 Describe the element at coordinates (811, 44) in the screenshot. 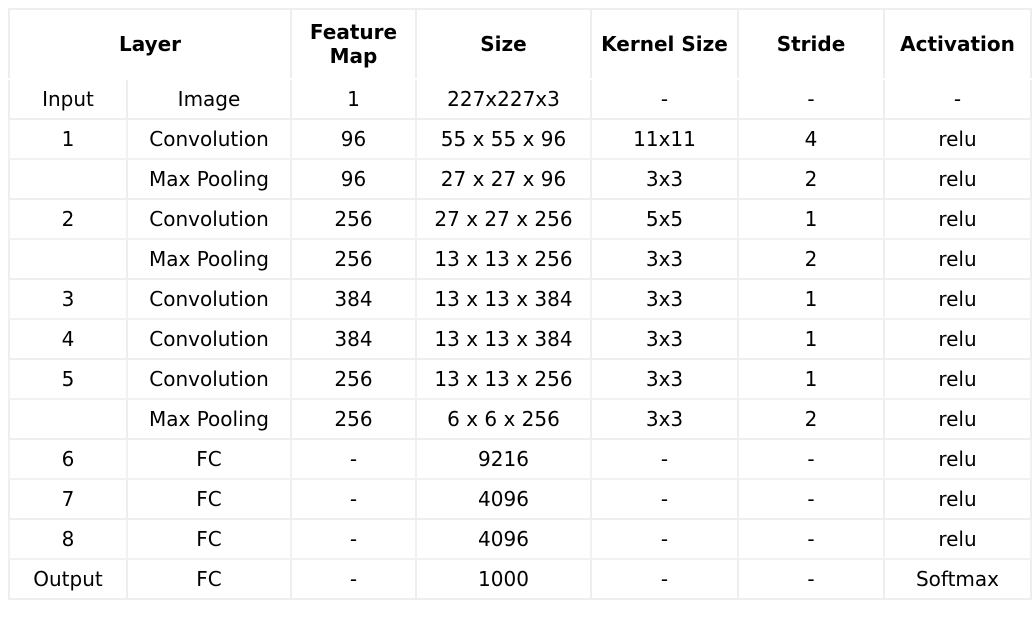

I see `header-stride: Stride` at that location.